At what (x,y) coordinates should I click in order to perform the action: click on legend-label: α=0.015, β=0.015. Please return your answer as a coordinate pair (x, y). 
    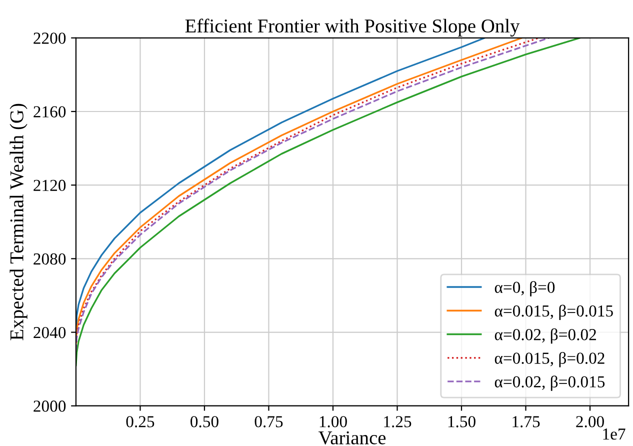
    Looking at the image, I should click on (553, 312).